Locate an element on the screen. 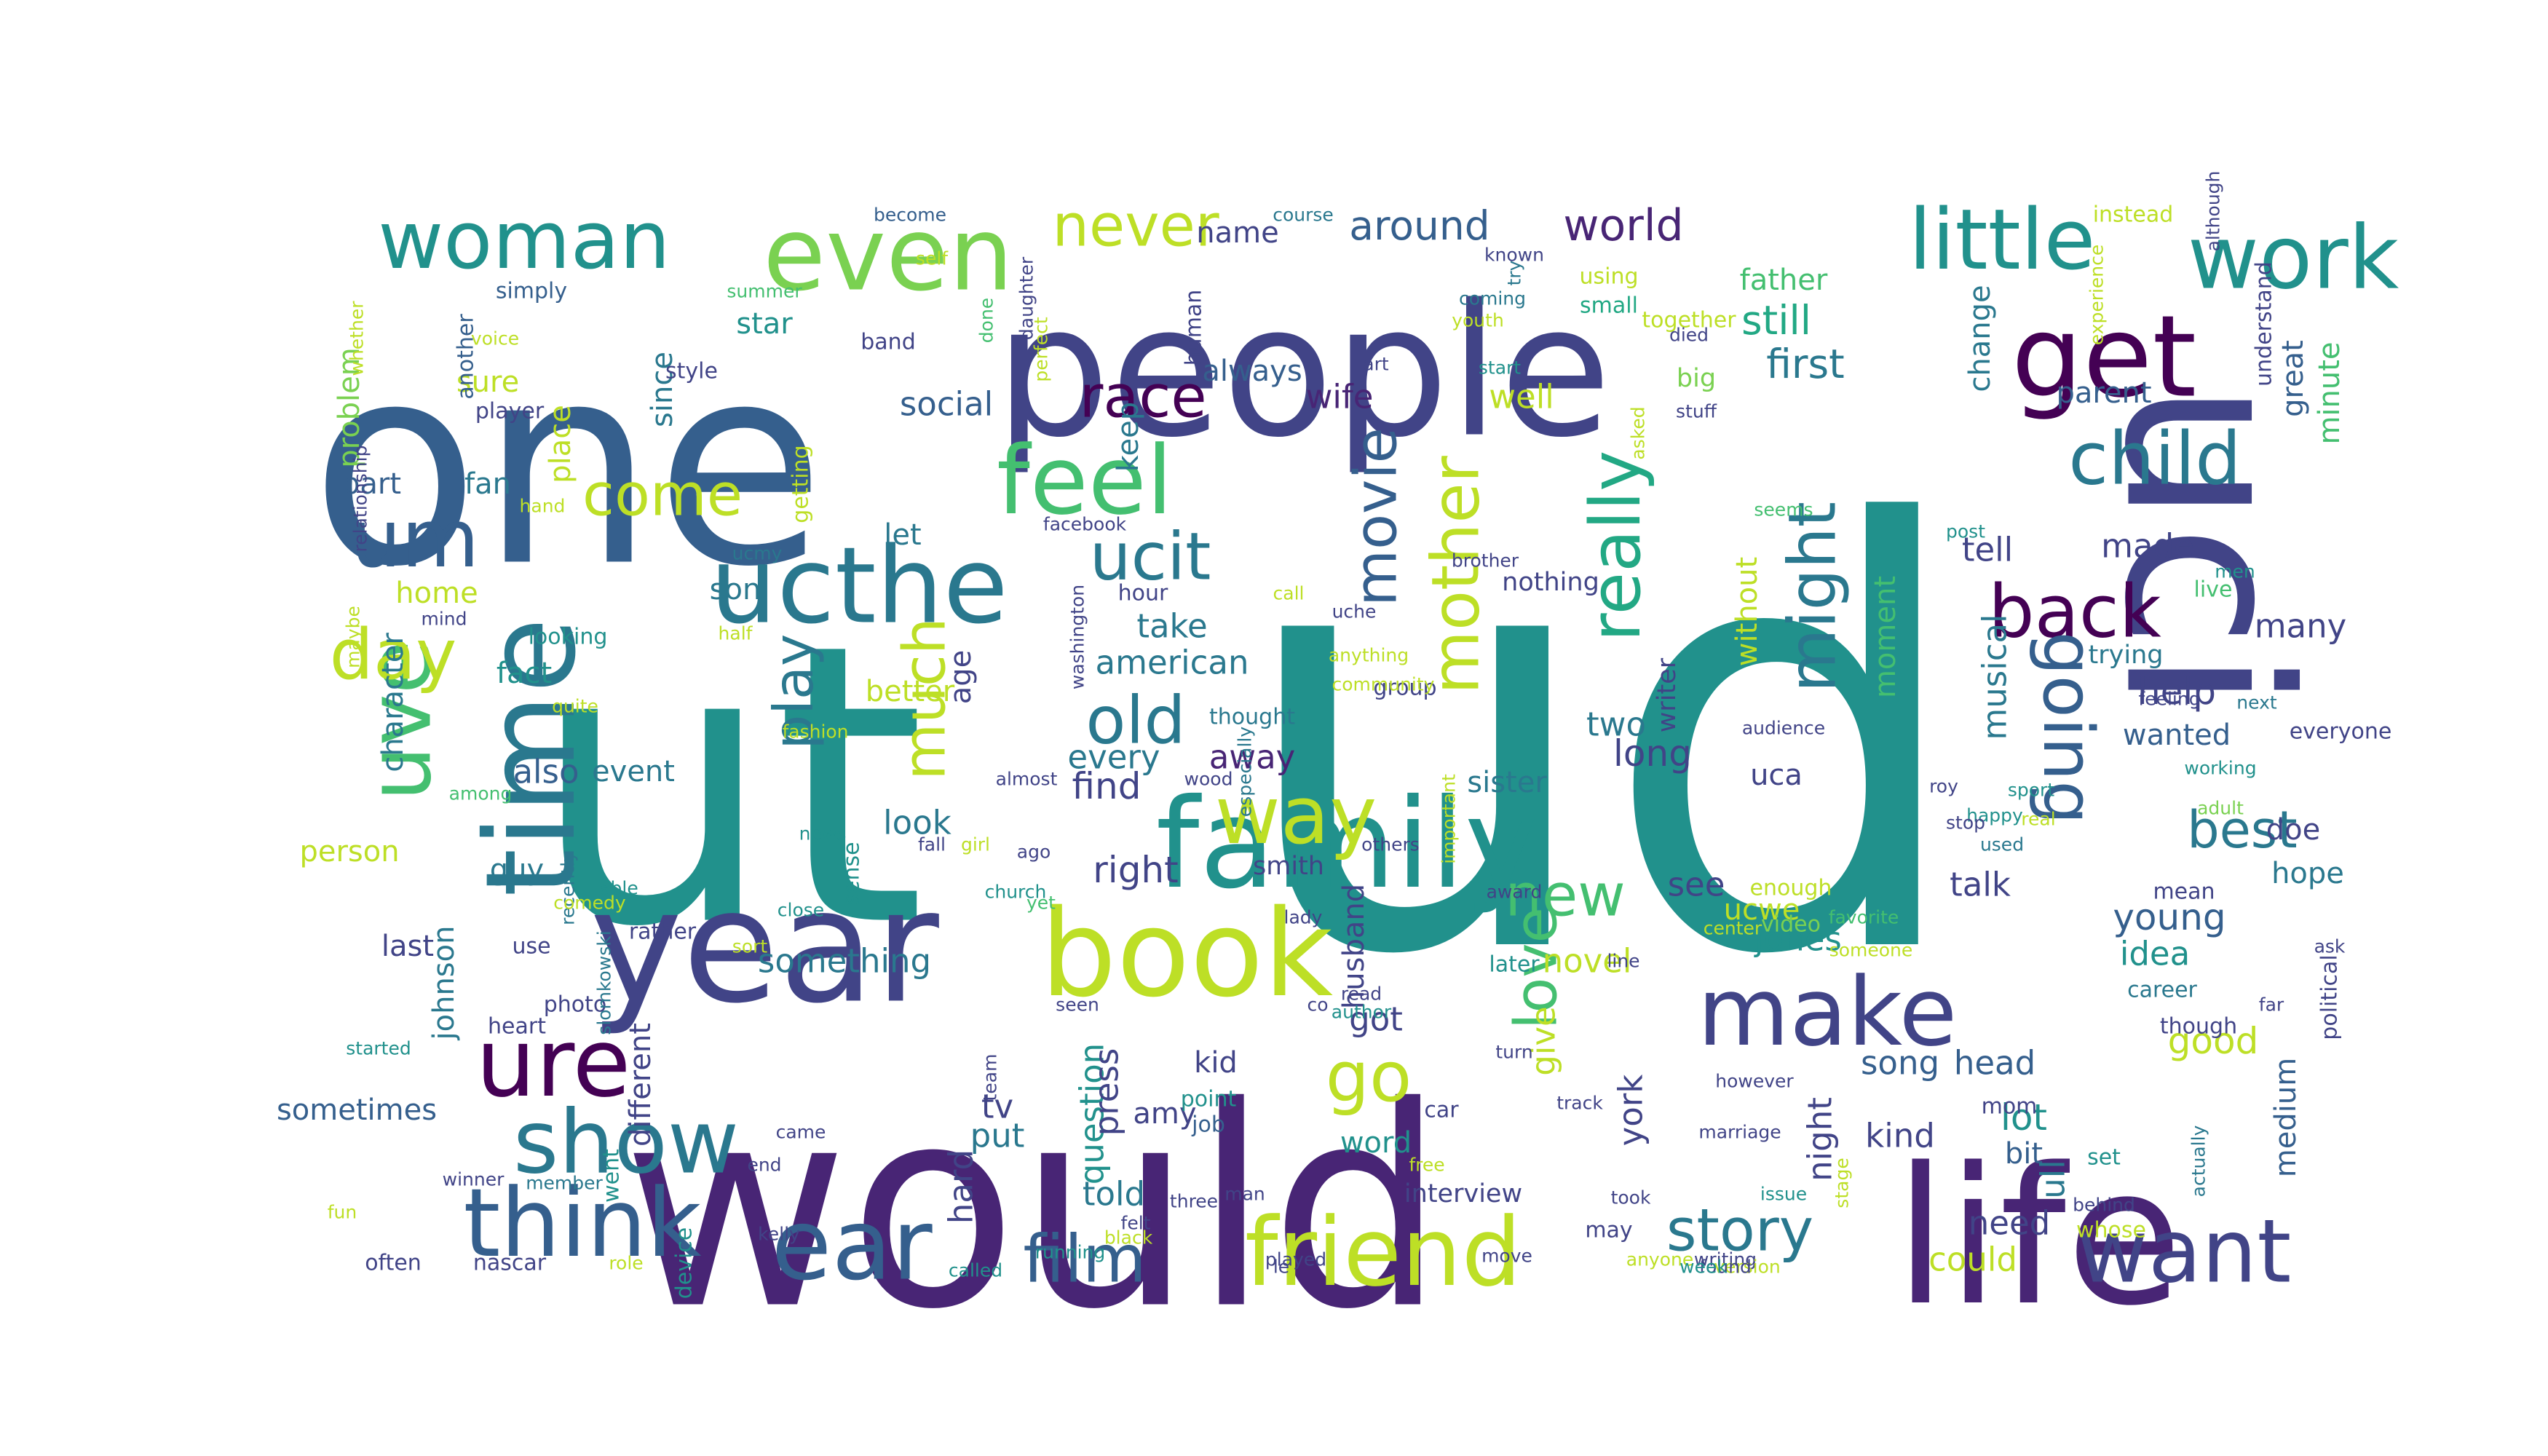 The height and width of the screenshot is (1456, 2548). cloud-word: free is located at coordinates (1426, 1165).